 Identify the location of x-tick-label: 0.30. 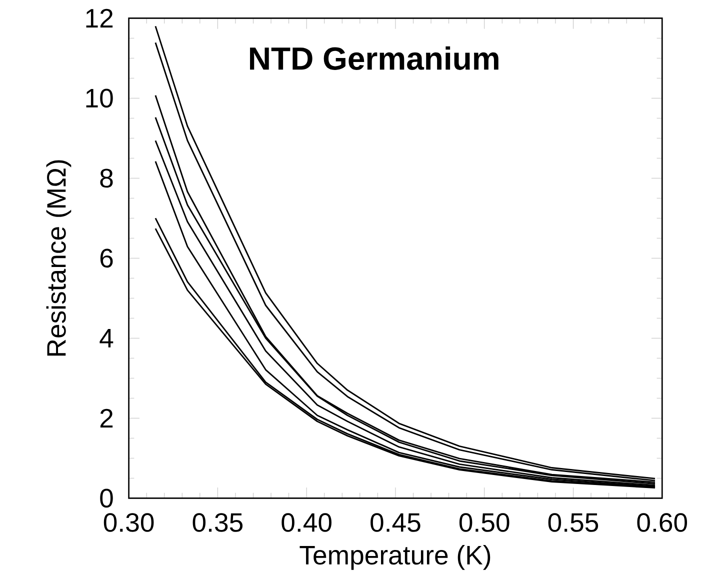
(129, 522).